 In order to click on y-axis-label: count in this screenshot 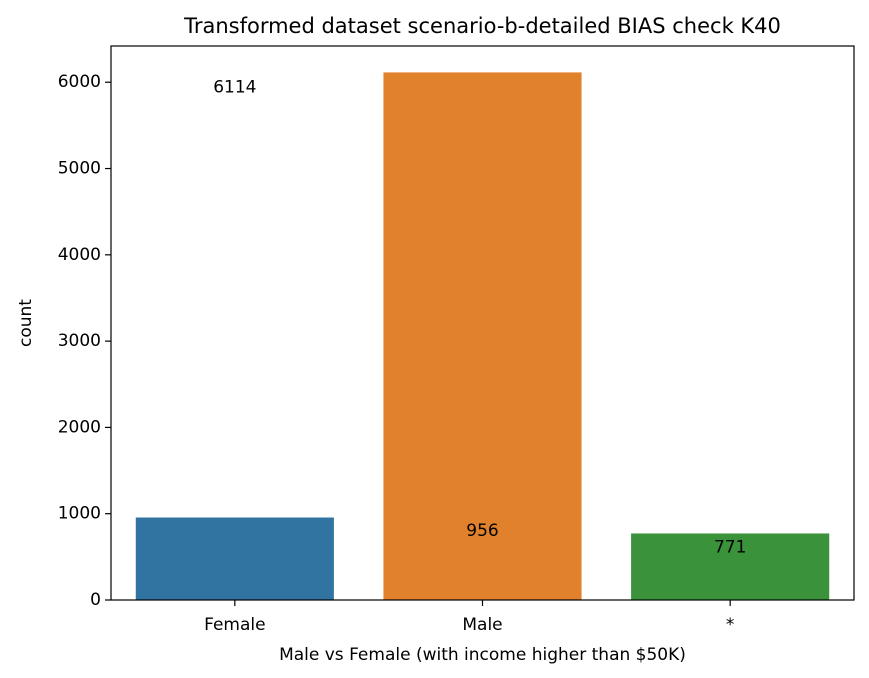, I will do `click(26, 323)`.